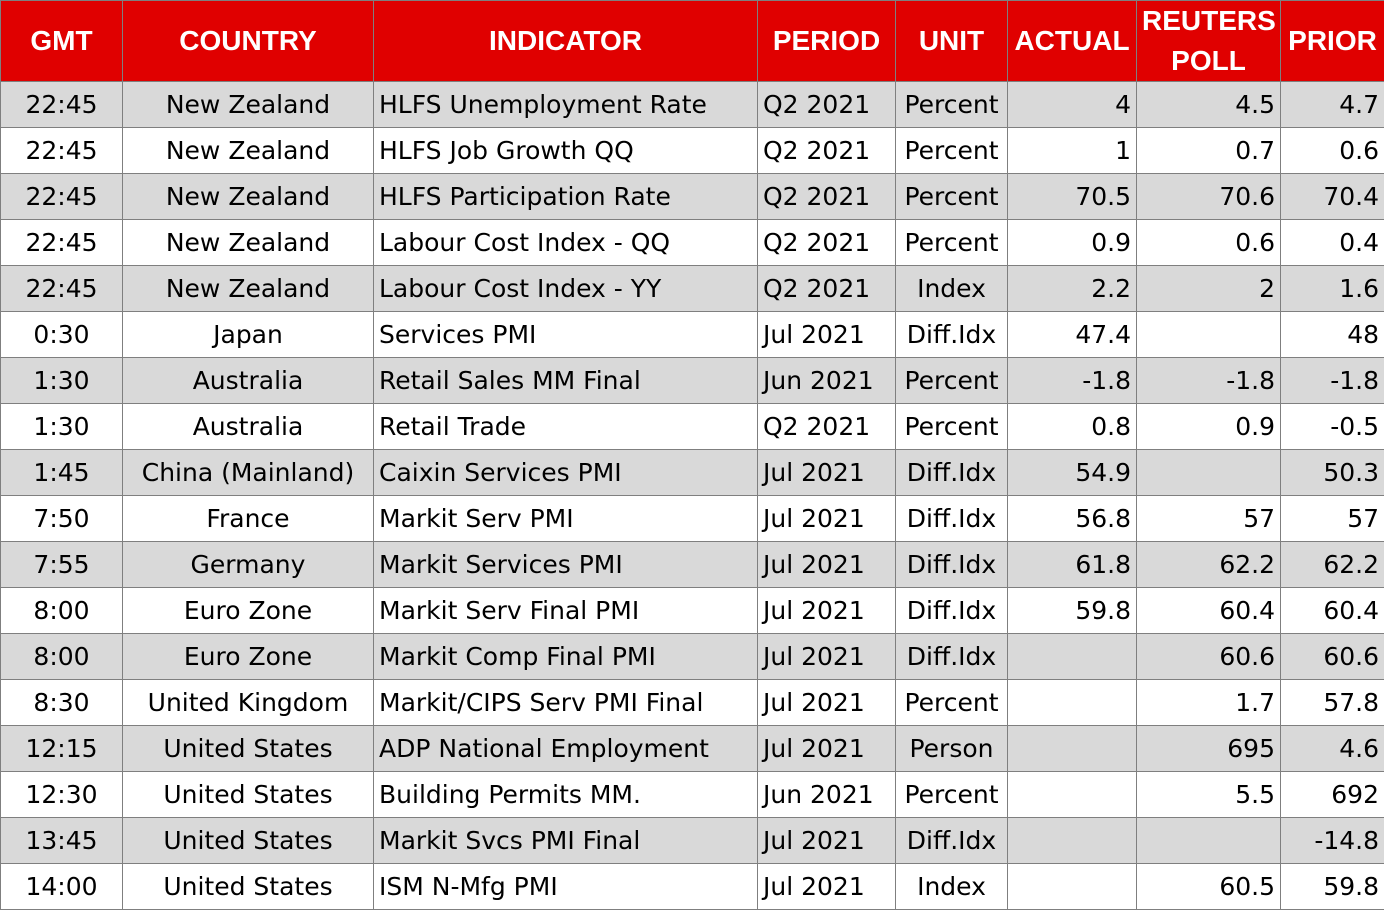 The height and width of the screenshot is (910, 1384). I want to click on cell-actual: 1, so click(1072, 151).